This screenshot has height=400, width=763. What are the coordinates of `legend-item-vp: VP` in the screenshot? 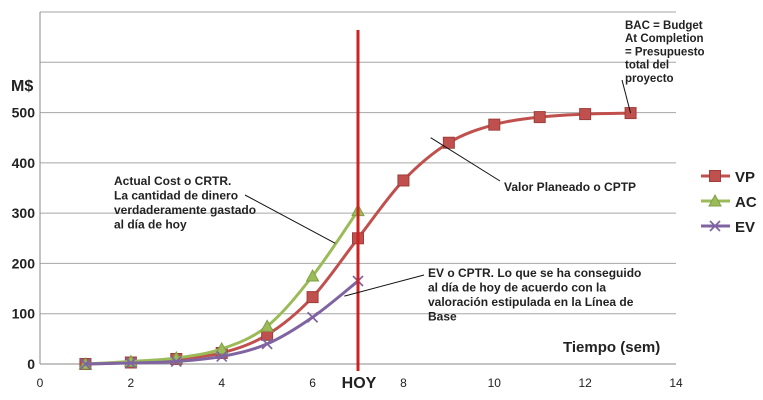 It's located at (728, 177).